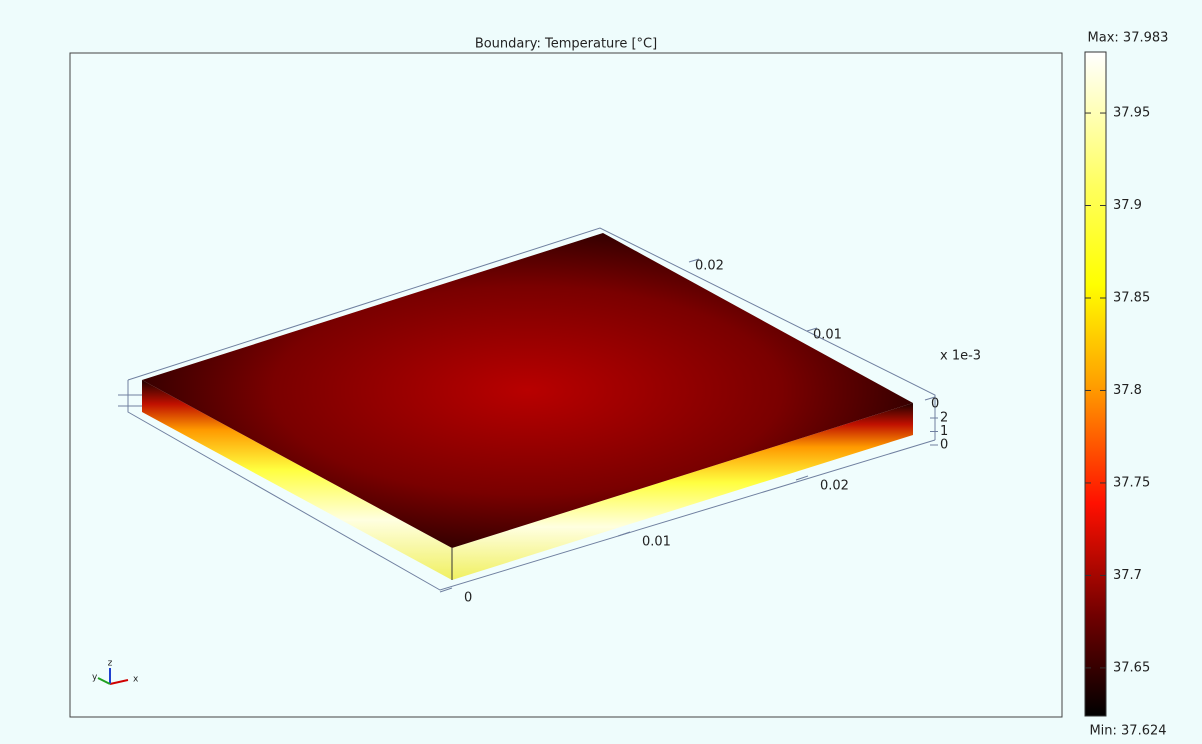 The height and width of the screenshot is (744, 1202). What do you see at coordinates (1127, 731) in the screenshot?
I see `colorbar-min: Min: 37.624` at bounding box center [1127, 731].